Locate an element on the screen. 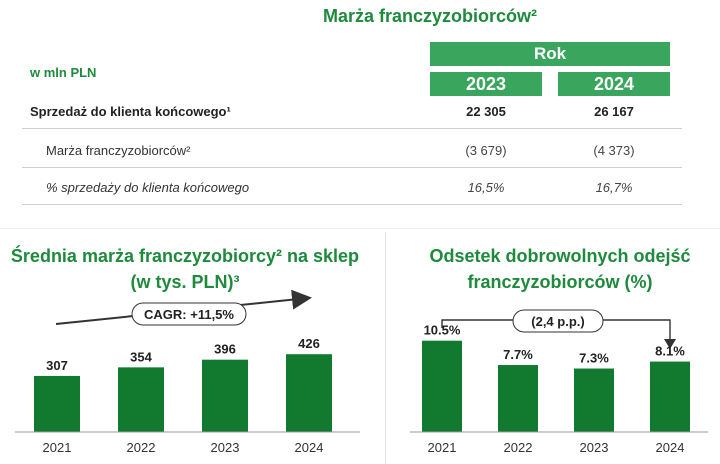  data-label-2024: 8.1% is located at coordinates (670, 351).